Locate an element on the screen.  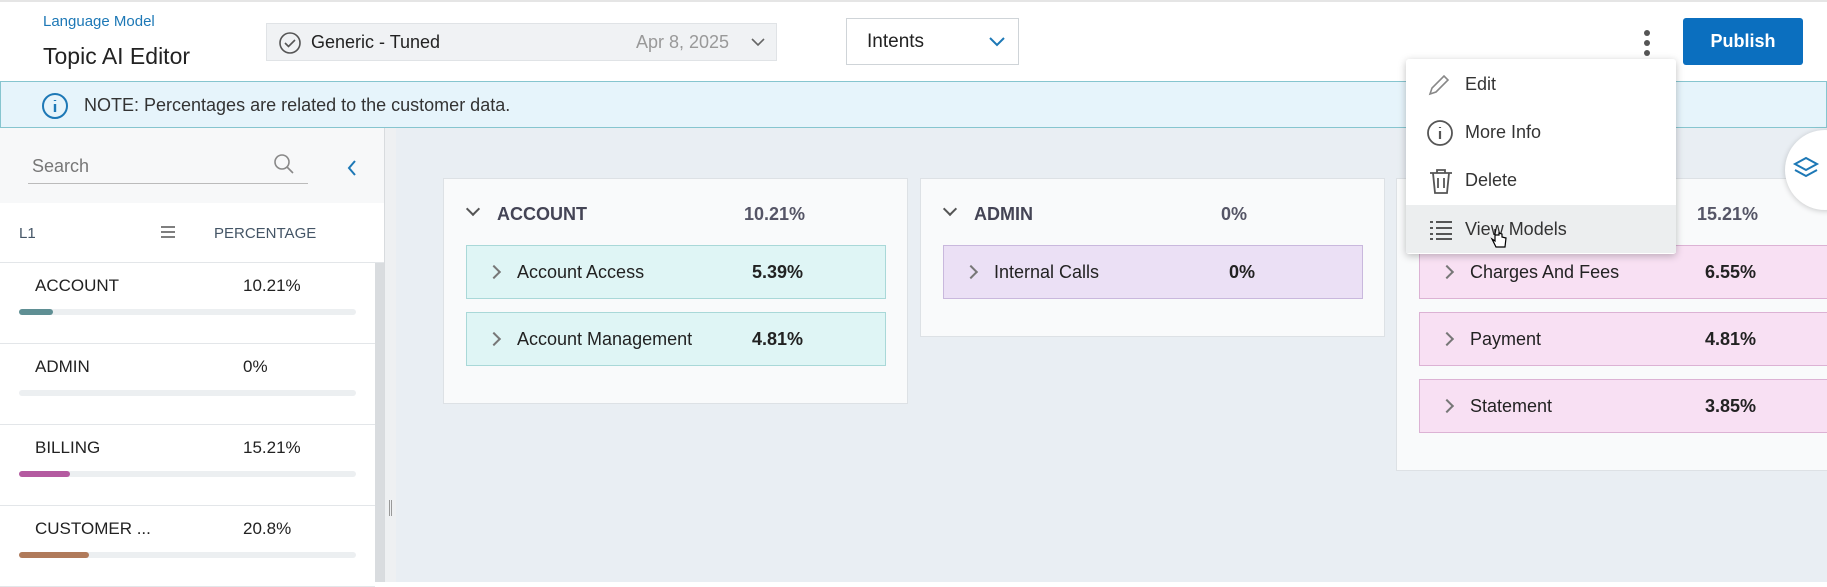
sidebar-row: CUSTOMER ... 20.8% is located at coordinates (187, 546).